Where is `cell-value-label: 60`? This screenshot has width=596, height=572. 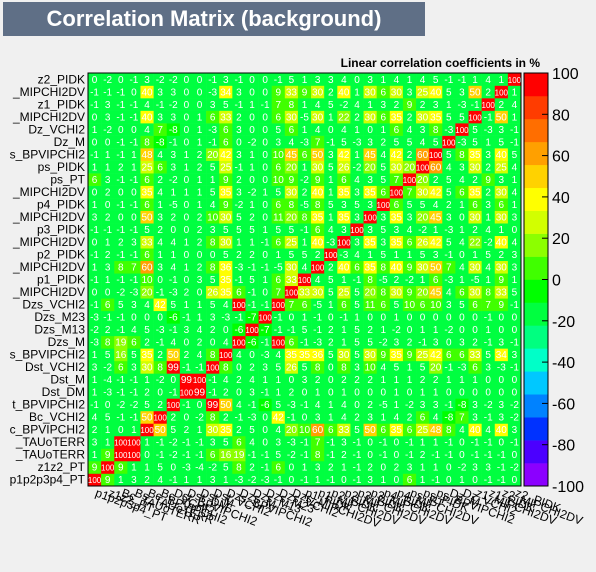
cell-value-label: 60 is located at coordinates (436, 167).